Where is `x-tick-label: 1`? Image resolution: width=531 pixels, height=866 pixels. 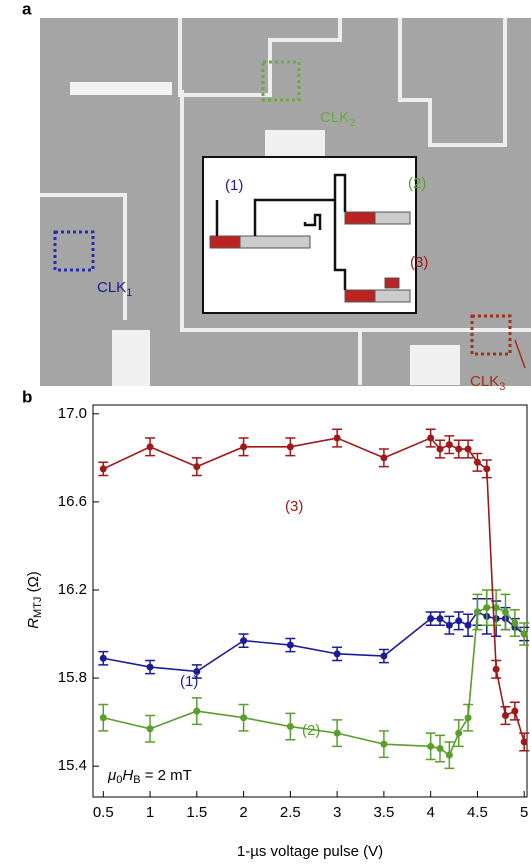
x-tick-label: 1 is located at coordinates (150, 812).